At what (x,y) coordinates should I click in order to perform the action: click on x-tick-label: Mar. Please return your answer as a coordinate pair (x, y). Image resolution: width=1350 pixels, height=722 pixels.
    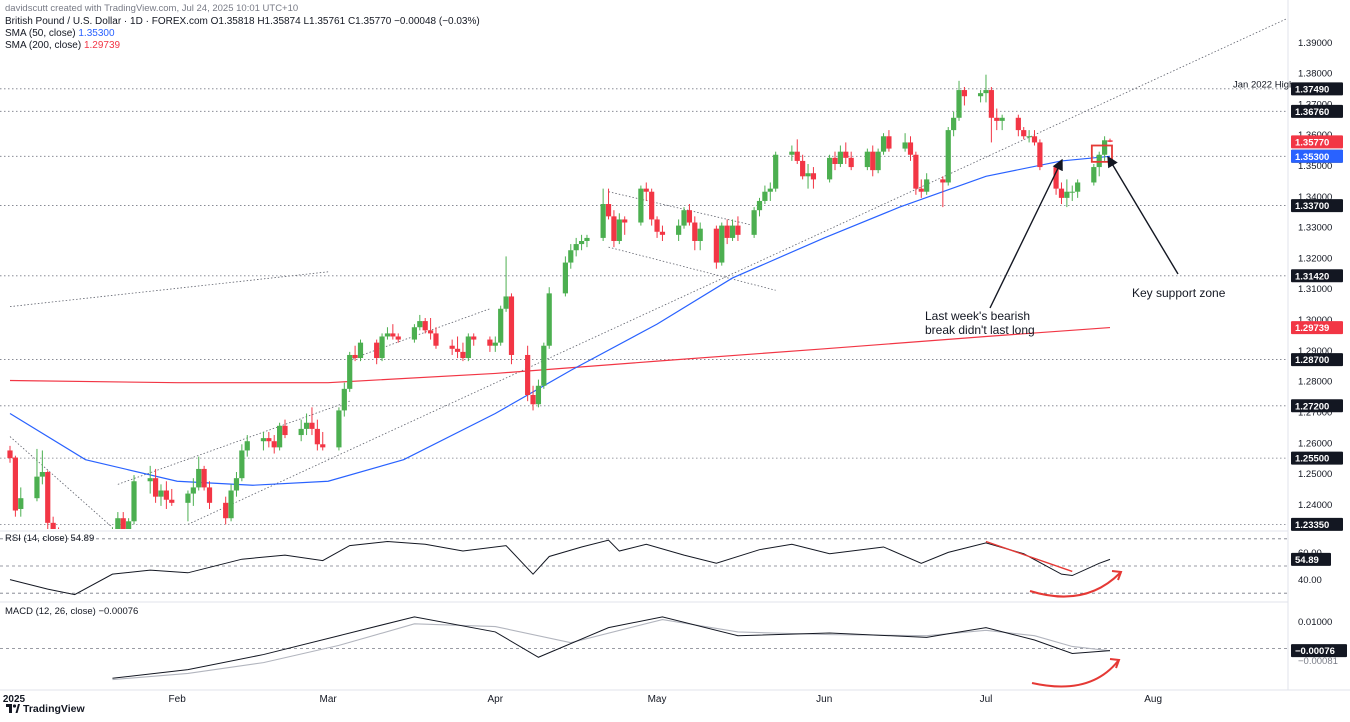
    Looking at the image, I should click on (329, 699).